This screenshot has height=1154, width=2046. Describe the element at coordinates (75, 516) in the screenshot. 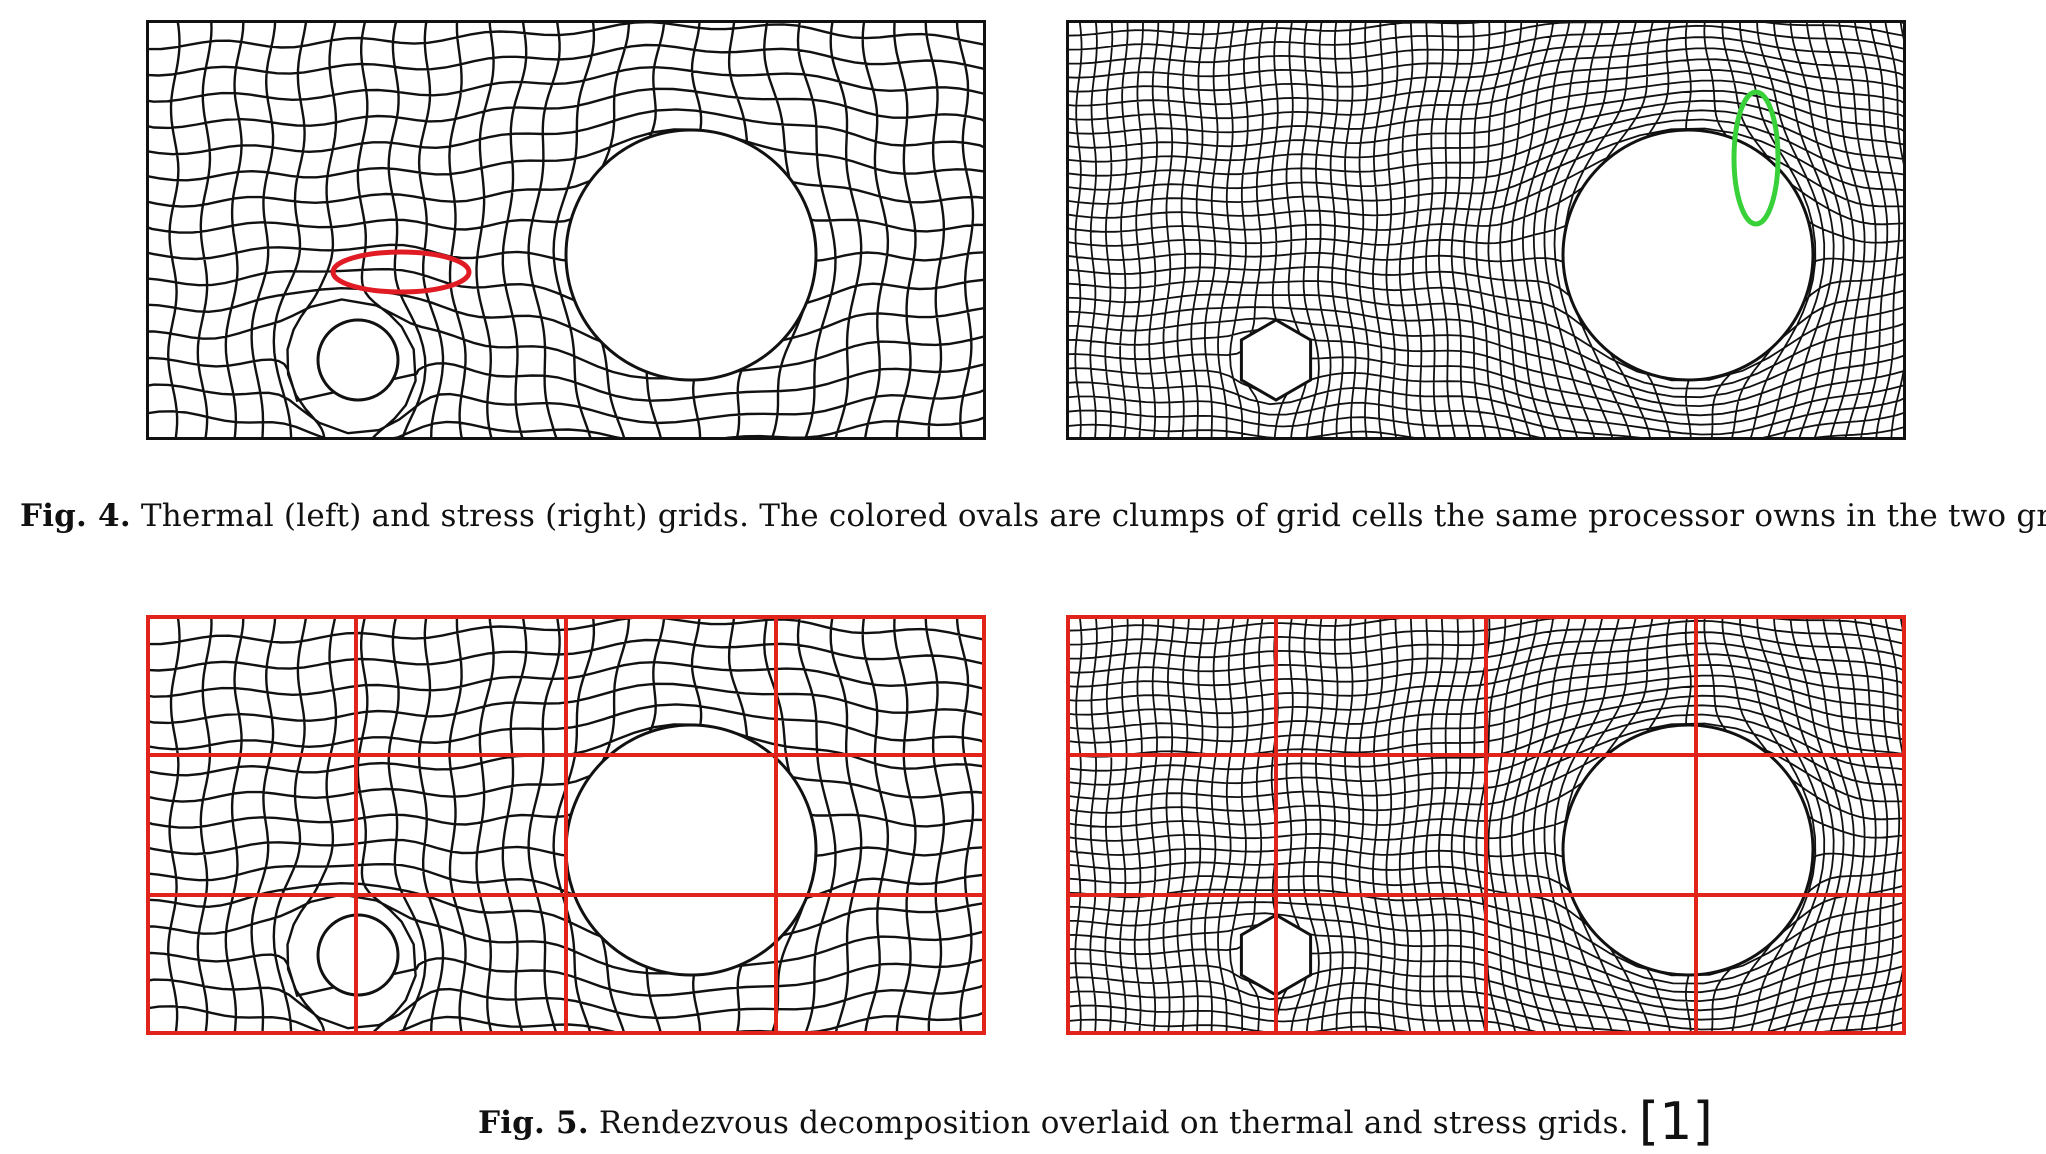

I see `fig4-label: Fig. 4.` at that location.